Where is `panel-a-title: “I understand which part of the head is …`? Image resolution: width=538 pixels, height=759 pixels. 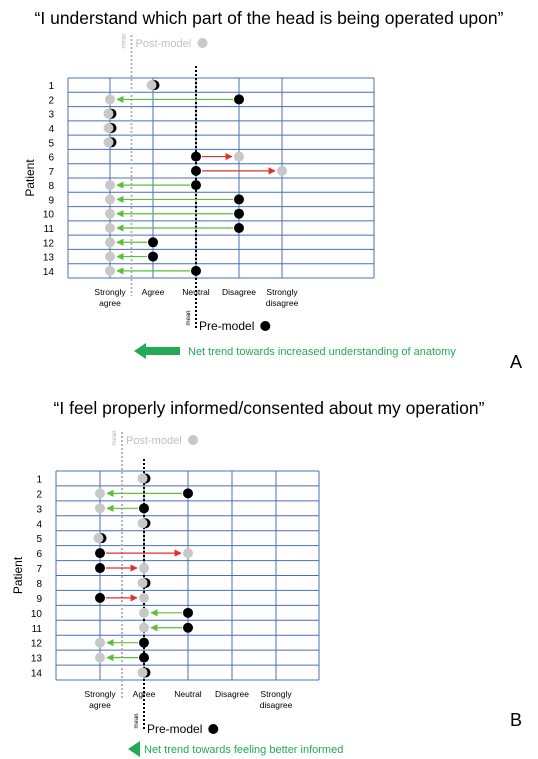 panel-a-title: “I understand which part of the head is … is located at coordinates (269, 18).